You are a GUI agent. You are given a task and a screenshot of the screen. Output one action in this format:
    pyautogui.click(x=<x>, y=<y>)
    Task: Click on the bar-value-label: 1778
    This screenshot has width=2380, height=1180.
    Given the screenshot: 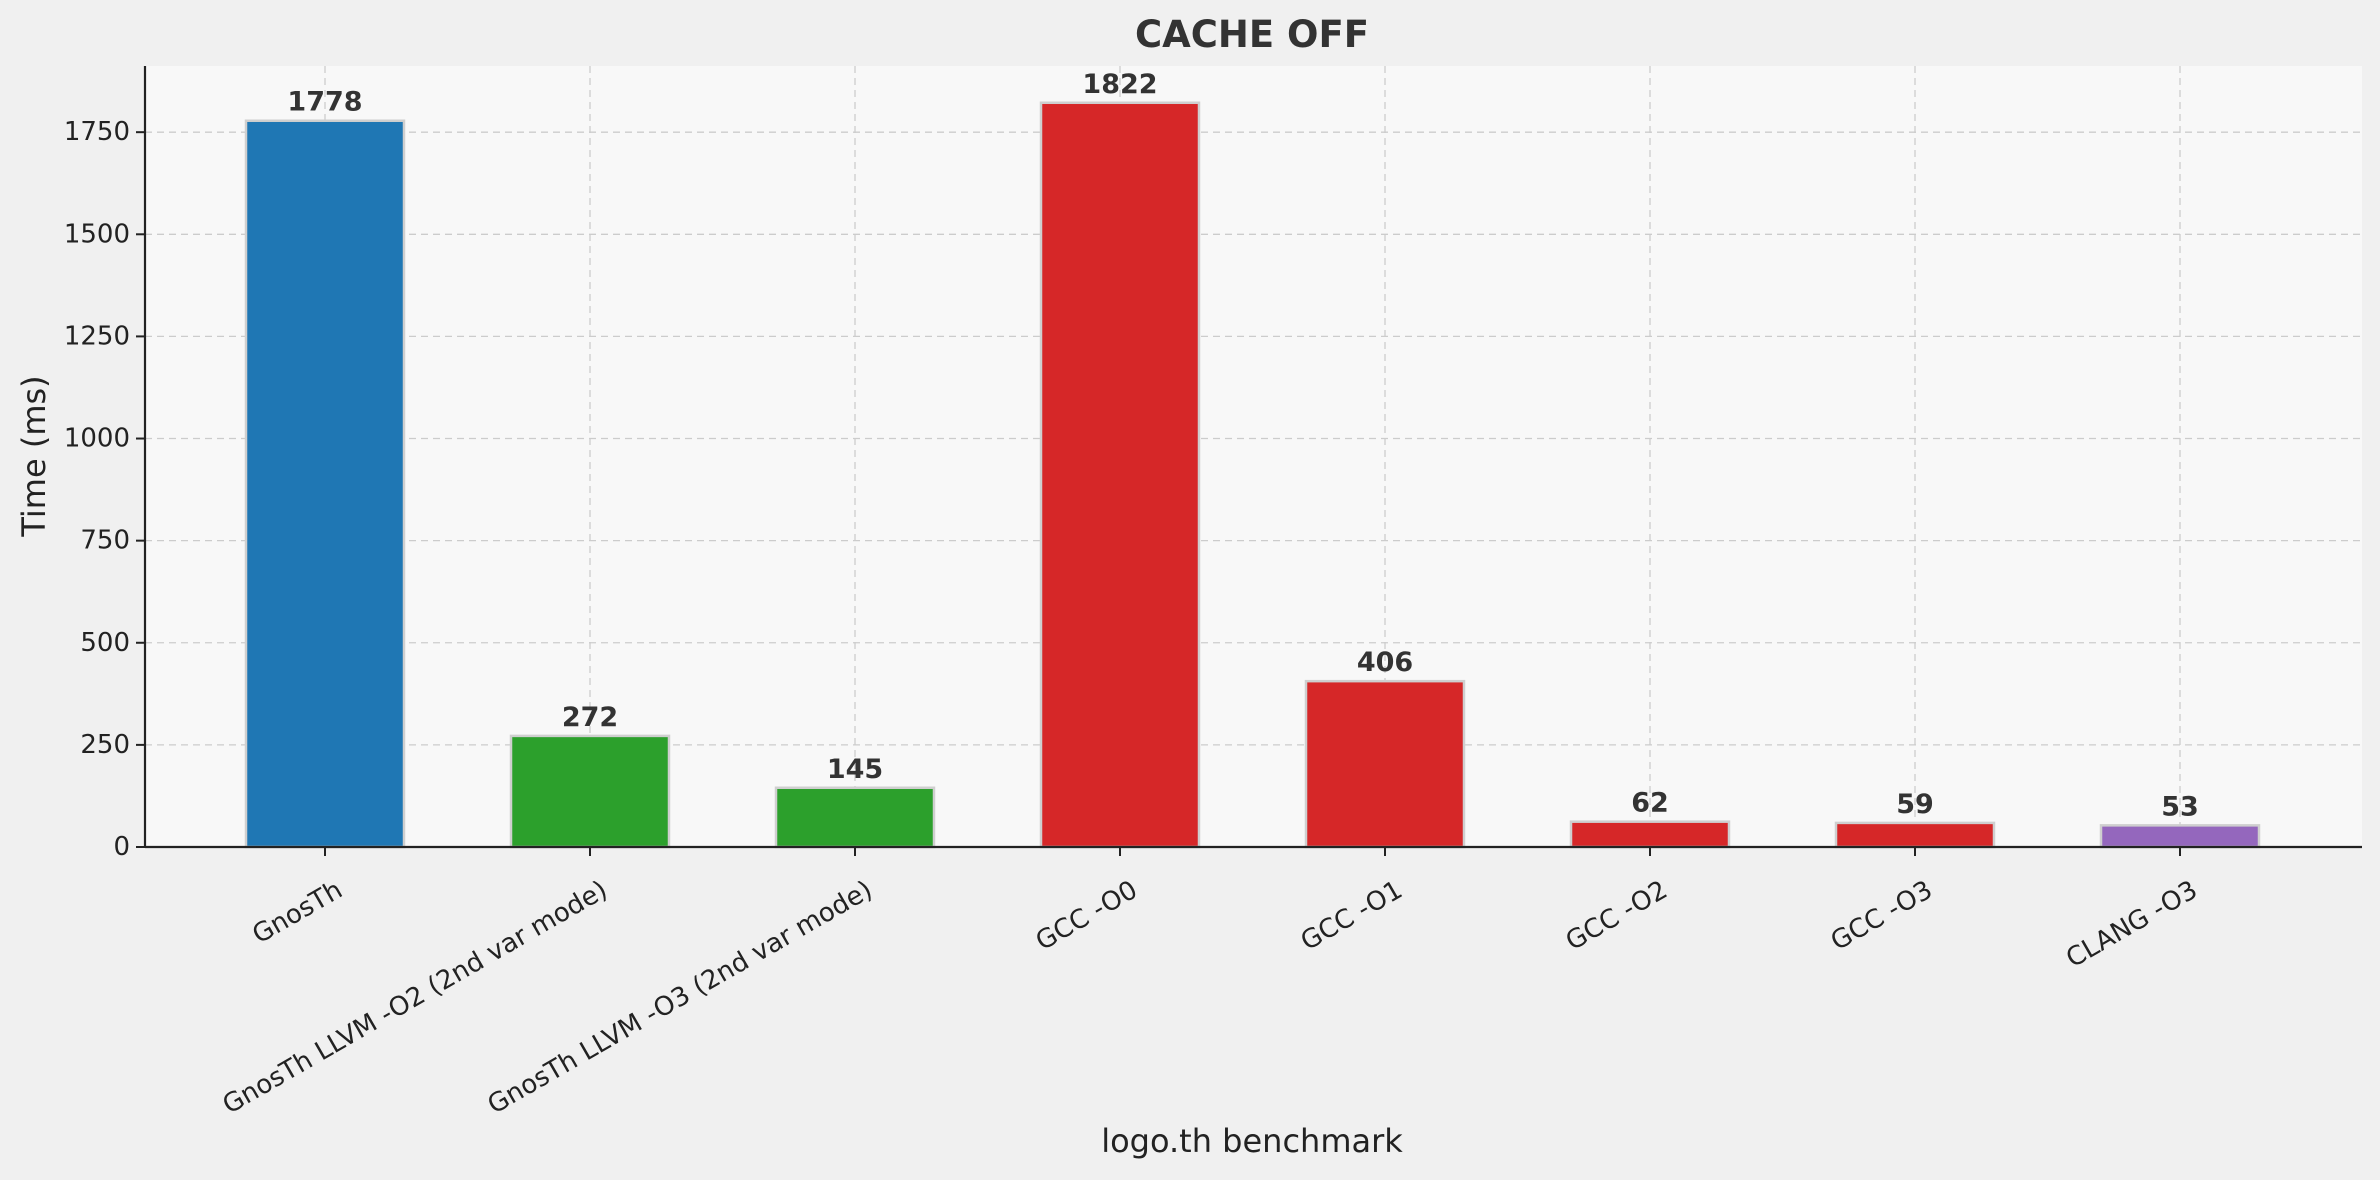 What is the action you would take?
    pyautogui.click(x=324, y=102)
    